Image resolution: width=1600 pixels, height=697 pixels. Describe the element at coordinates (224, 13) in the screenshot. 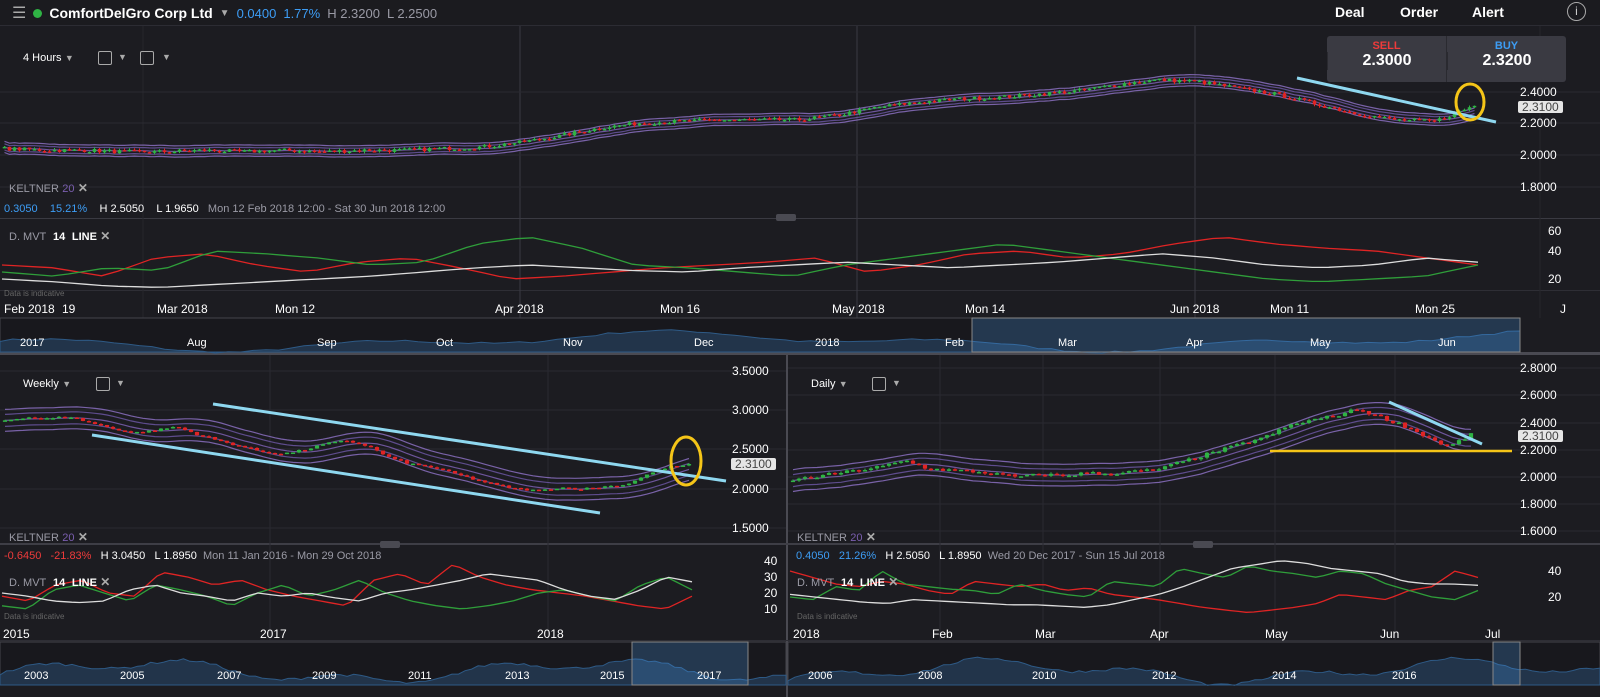

I see `instrument-dropdown-icon: ▼` at that location.